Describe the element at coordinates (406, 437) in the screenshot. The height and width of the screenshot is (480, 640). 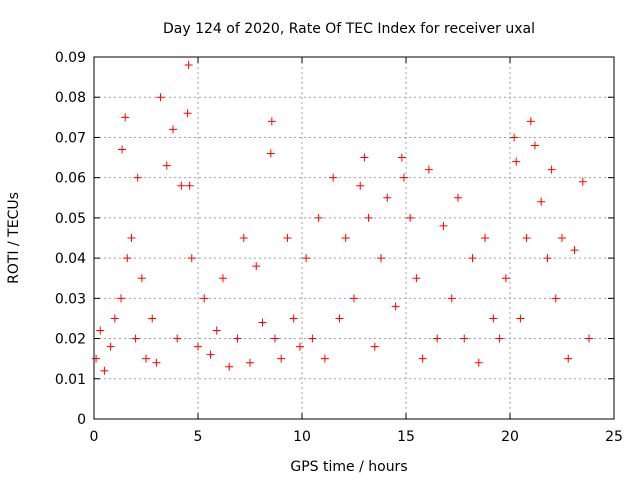
I see `x-tick-label: 15` at that location.